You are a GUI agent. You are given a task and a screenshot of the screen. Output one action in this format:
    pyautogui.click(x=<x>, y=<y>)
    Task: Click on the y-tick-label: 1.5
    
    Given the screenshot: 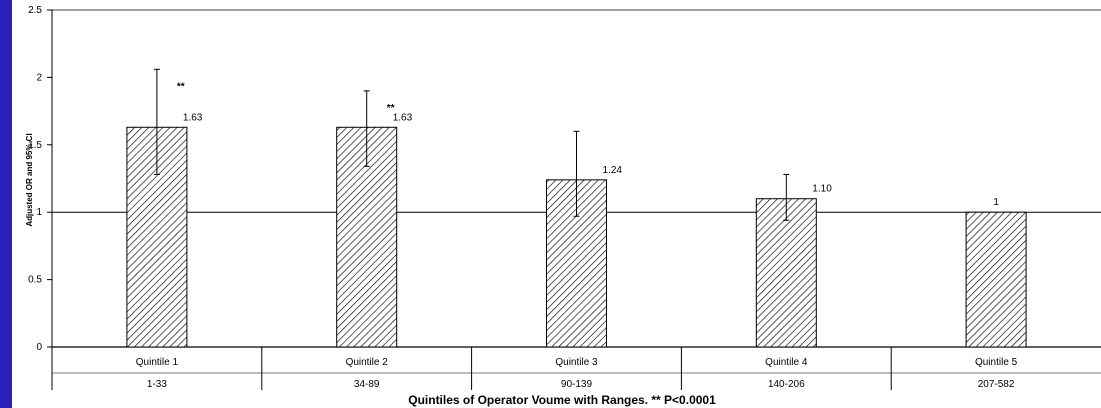 What is the action you would take?
    pyautogui.click(x=35, y=145)
    